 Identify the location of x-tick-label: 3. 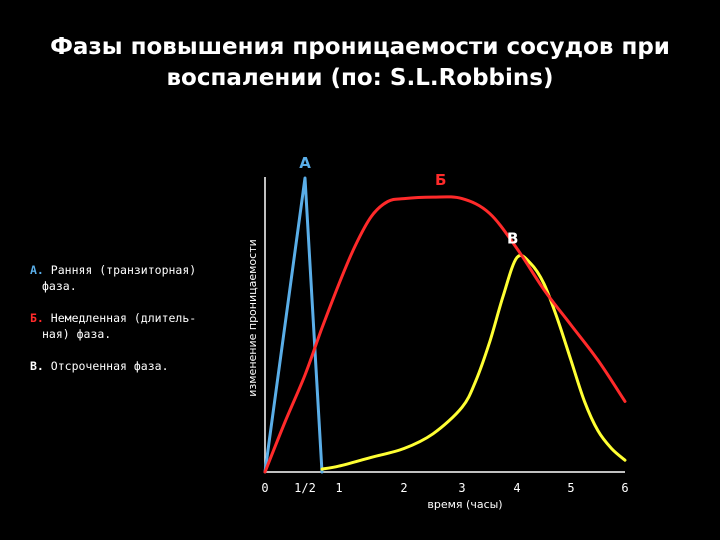
(461, 488).